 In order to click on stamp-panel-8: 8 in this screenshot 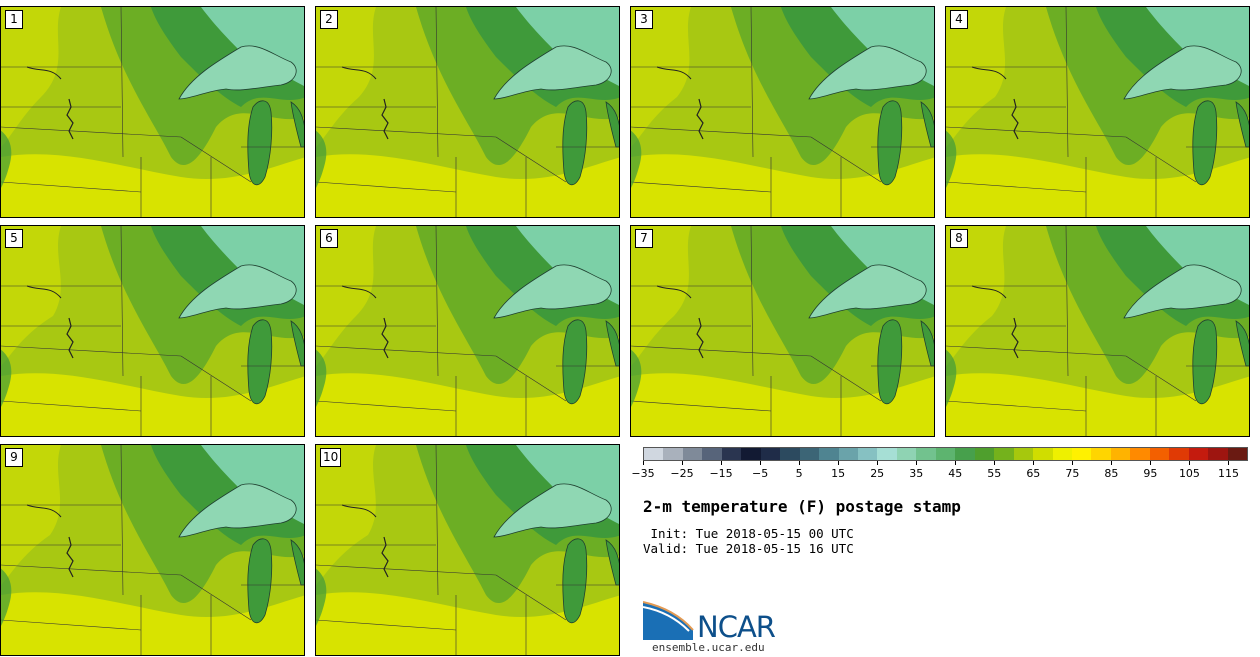, I will do `click(1097, 331)`.